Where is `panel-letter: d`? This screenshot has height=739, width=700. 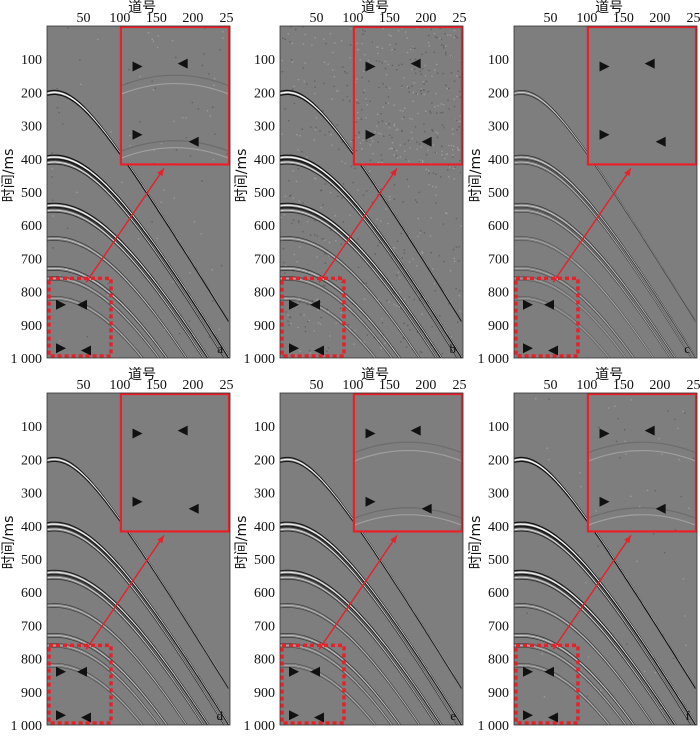 panel-letter: d is located at coordinates (220, 715).